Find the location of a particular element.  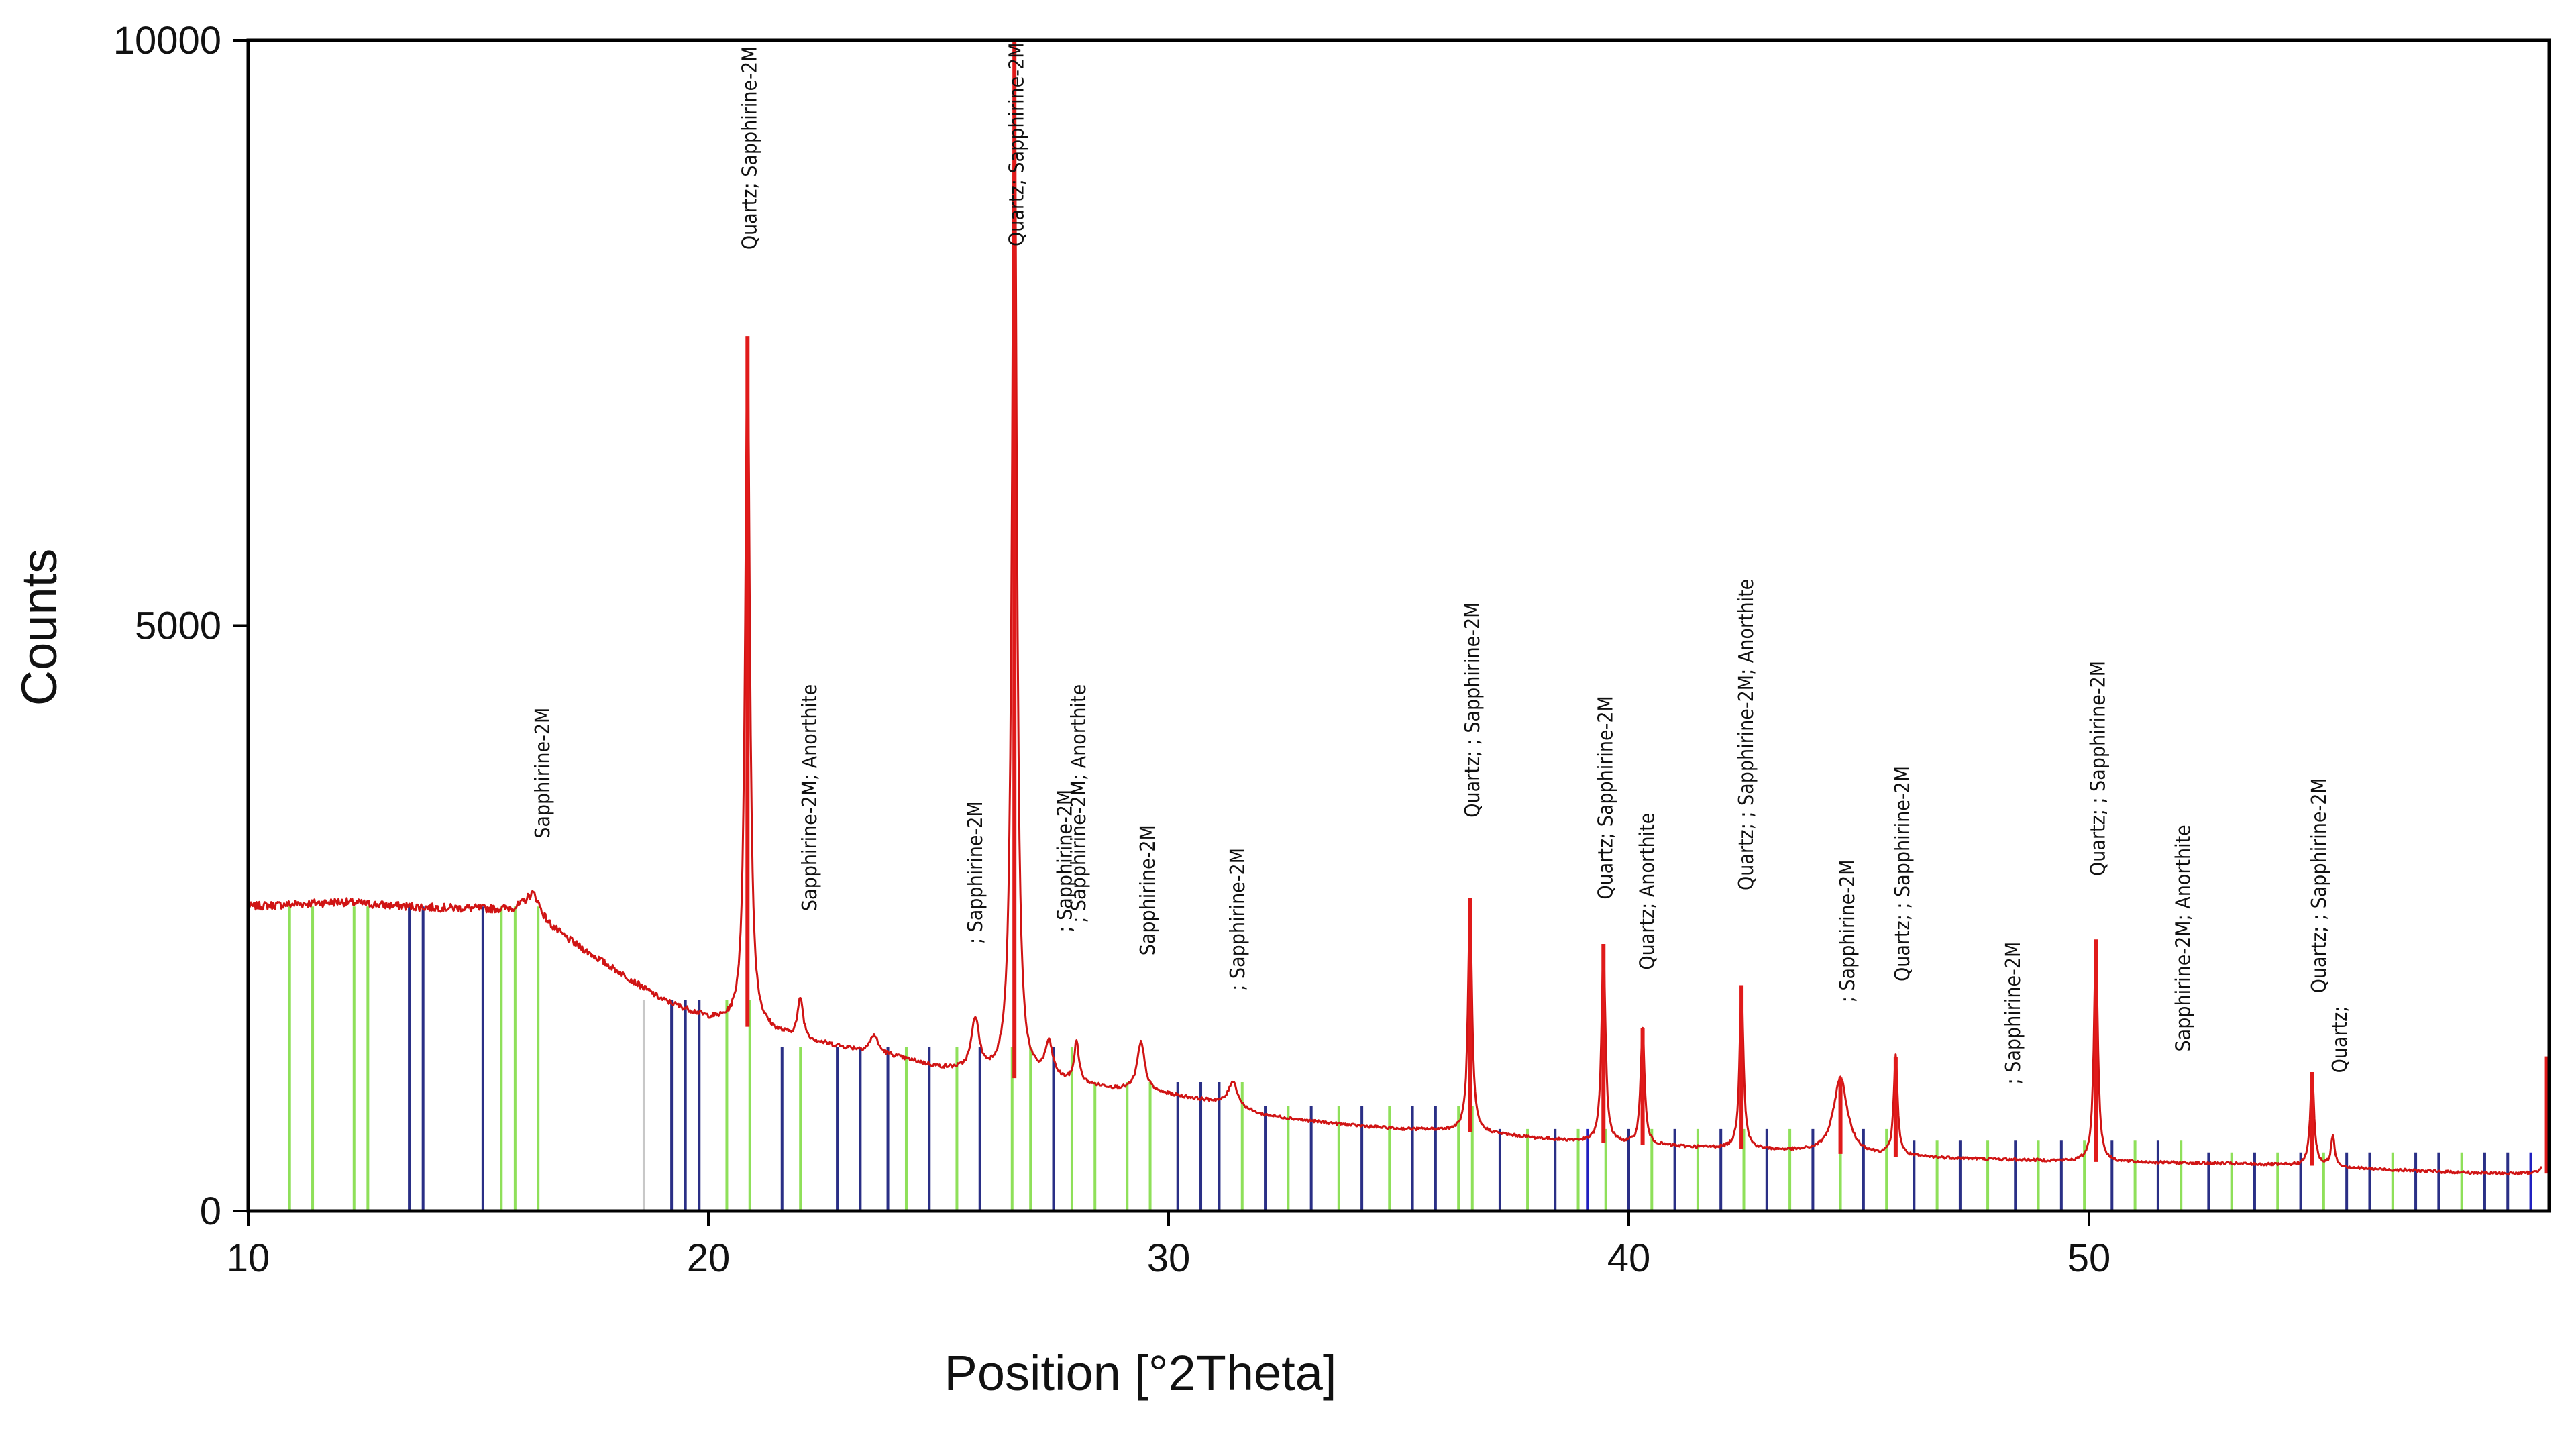

y-tick-label: 5000 is located at coordinates (178, 626).